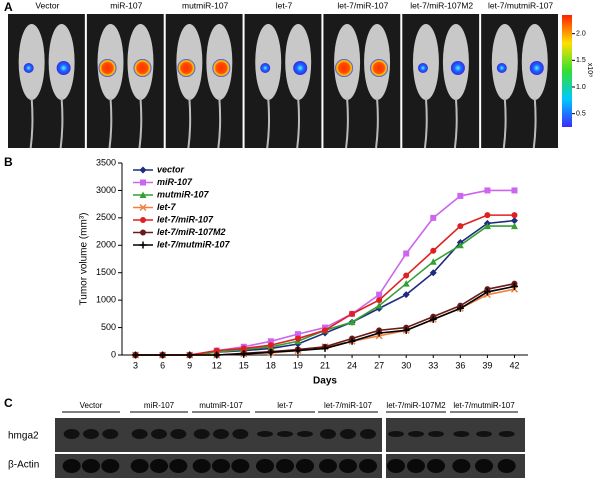 The image size is (601, 480). What do you see at coordinates (106, 190) in the screenshot?
I see `y-tick-label: 3000` at bounding box center [106, 190].